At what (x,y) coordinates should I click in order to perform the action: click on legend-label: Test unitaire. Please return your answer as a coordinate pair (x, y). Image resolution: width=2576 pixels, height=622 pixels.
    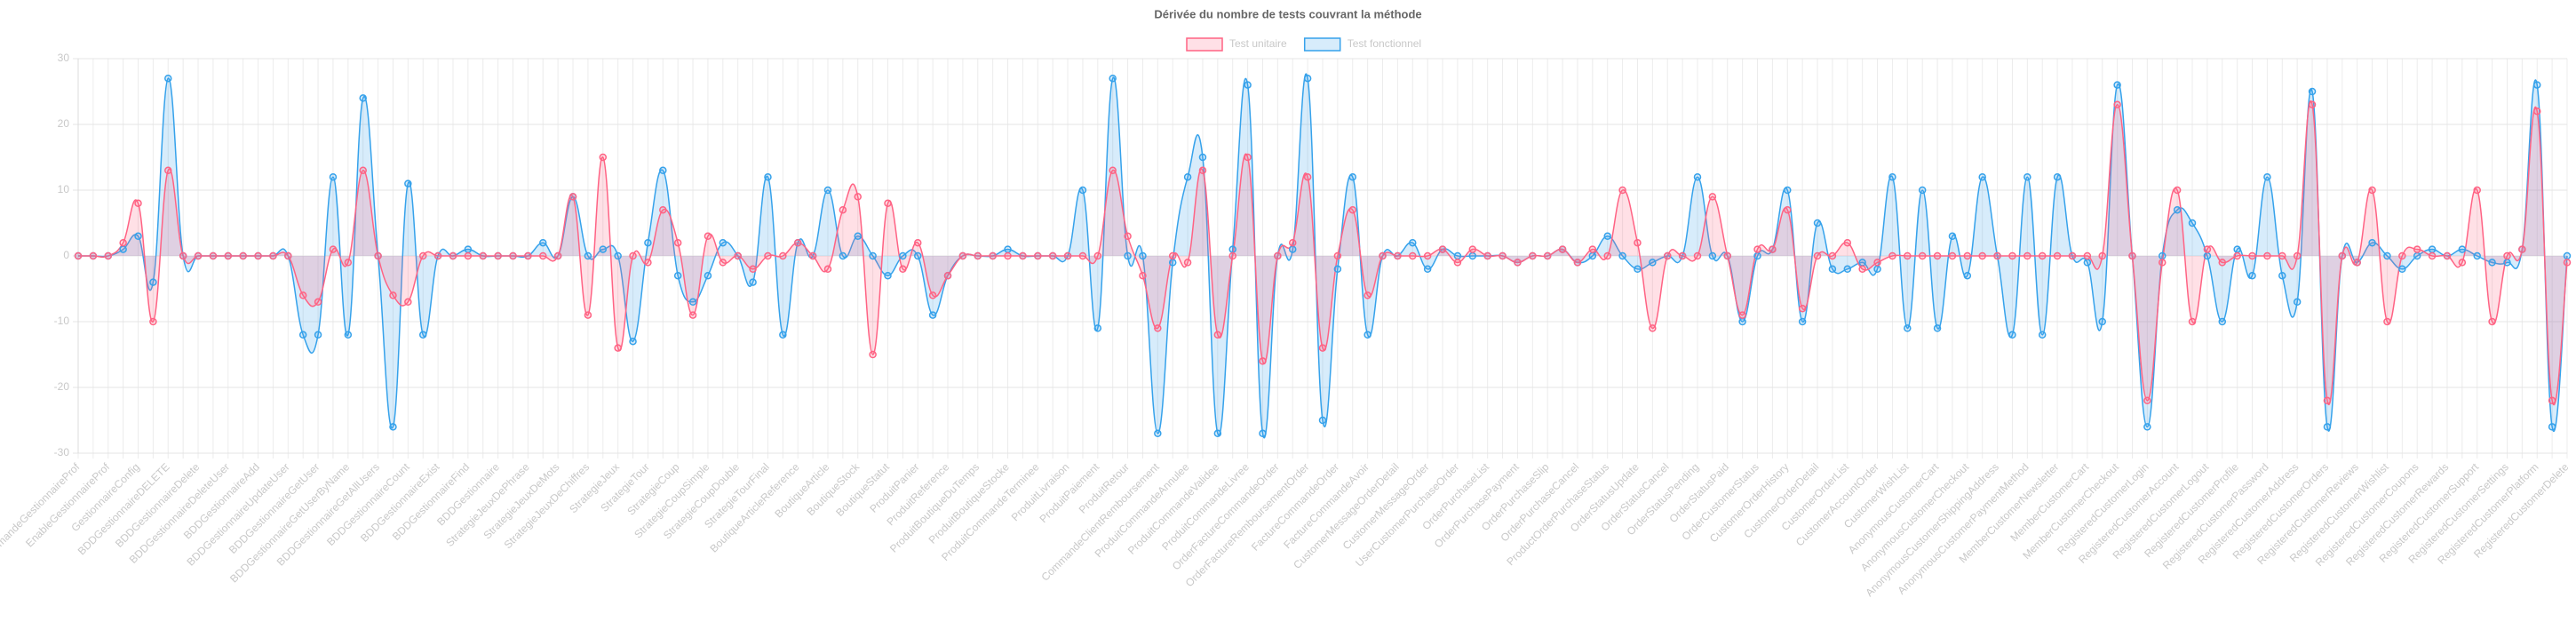
    Looking at the image, I should click on (1258, 43).